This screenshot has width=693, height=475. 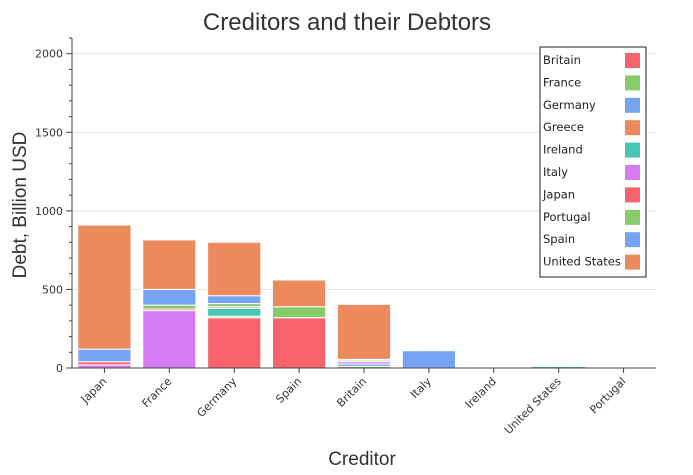 I want to click on y-axis-ticks: 0 500 1000 1500 2000, so click(x=53, y=206).